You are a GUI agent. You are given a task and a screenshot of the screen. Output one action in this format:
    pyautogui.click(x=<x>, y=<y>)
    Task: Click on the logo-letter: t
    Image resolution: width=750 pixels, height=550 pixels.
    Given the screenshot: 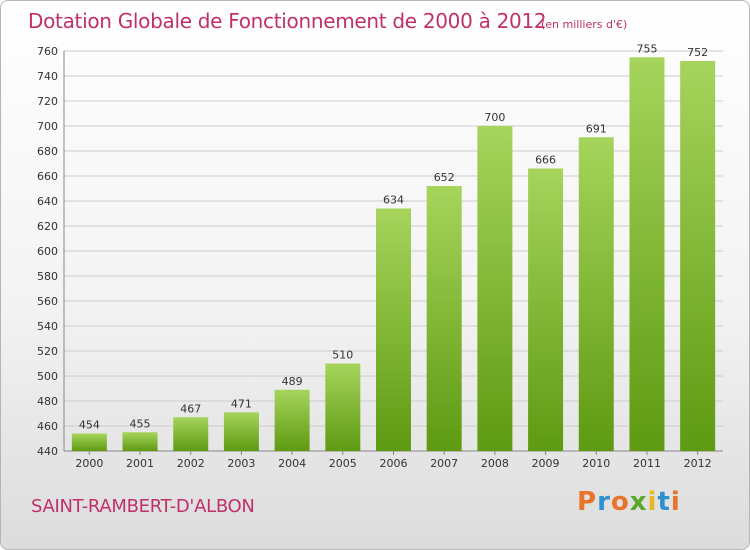 What is the action you would take?
    pyautogui.click(x=664, y=502)
    